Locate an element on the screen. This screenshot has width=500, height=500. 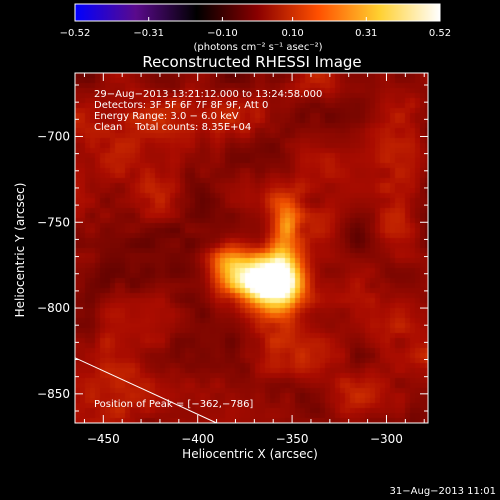
colorbar-gradient is located at coordinates (257, 12).